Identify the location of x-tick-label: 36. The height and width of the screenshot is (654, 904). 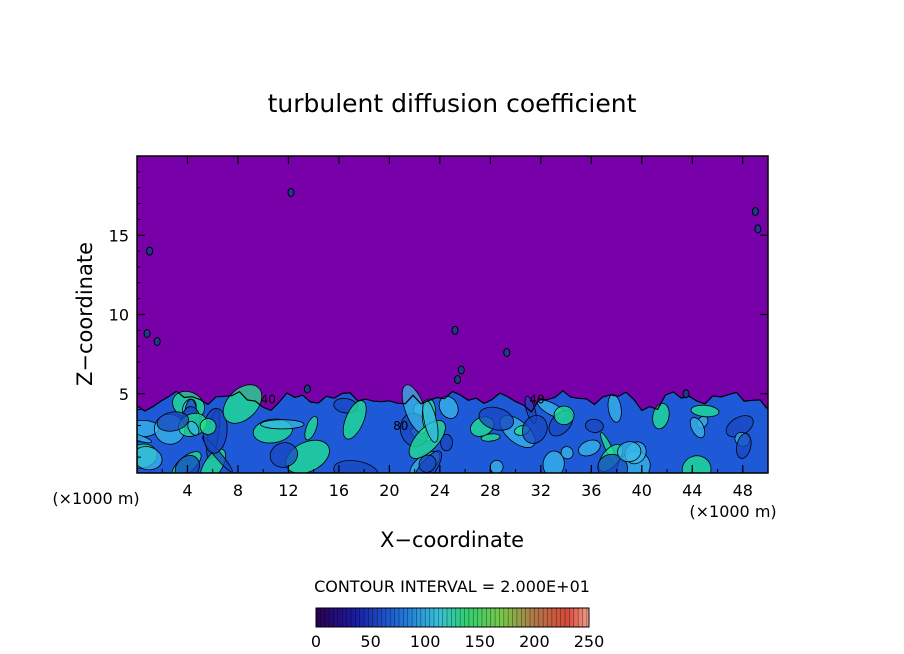
(591, 490).